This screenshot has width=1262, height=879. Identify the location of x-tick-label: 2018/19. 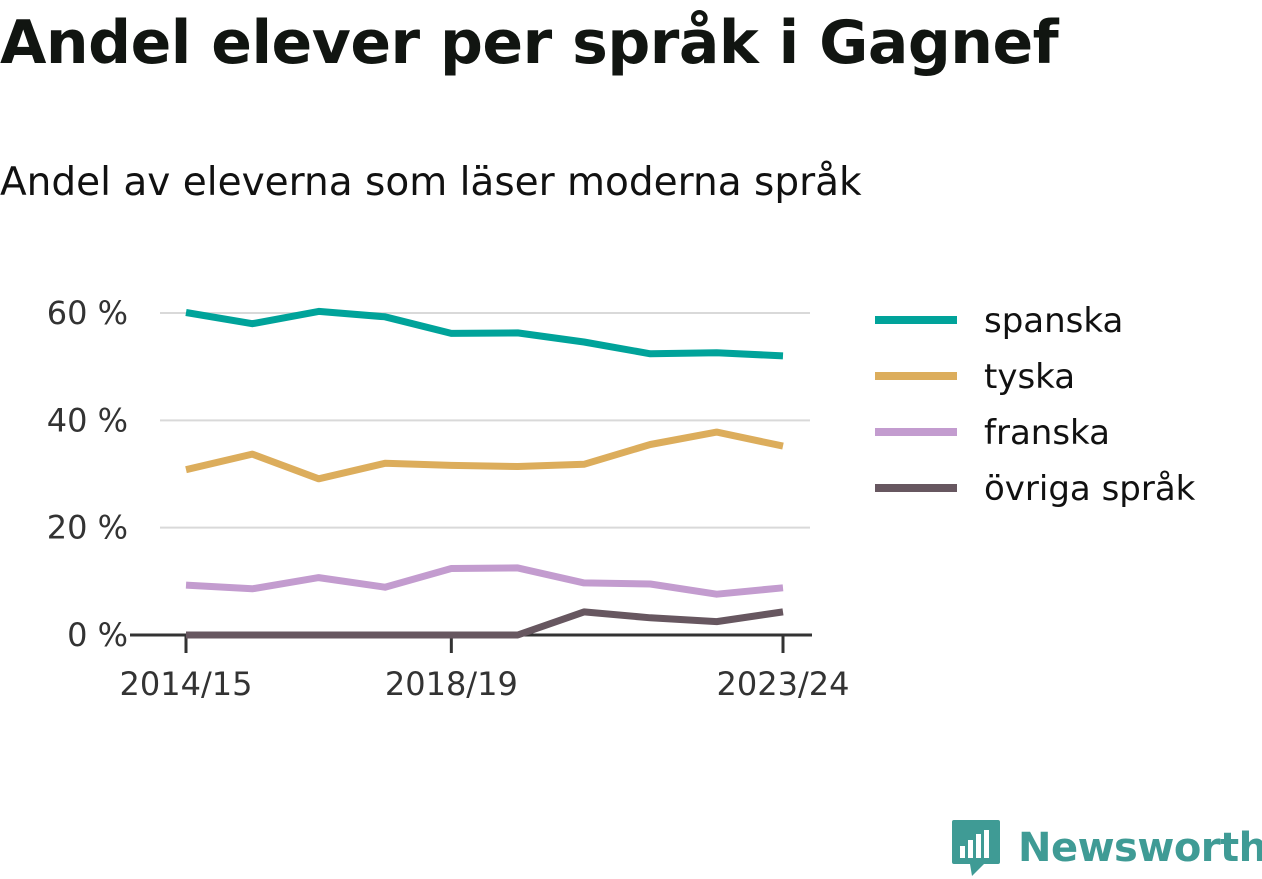
(451, 684).